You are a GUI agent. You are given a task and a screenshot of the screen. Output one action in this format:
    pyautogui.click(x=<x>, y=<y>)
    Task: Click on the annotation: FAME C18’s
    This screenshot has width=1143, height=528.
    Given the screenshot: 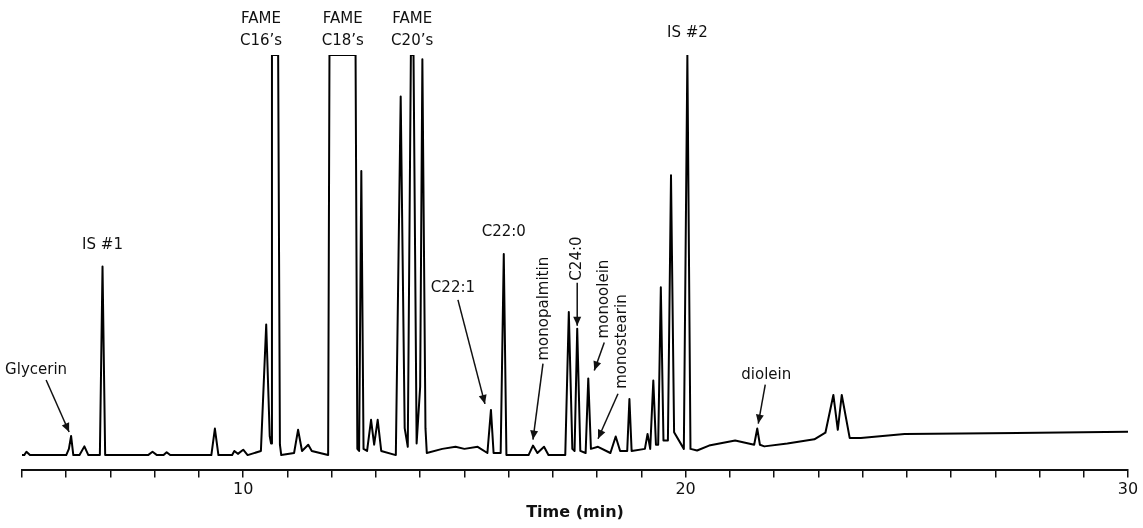 What is the action you would take?
    pyautogui.click(x=342, y=29)
    